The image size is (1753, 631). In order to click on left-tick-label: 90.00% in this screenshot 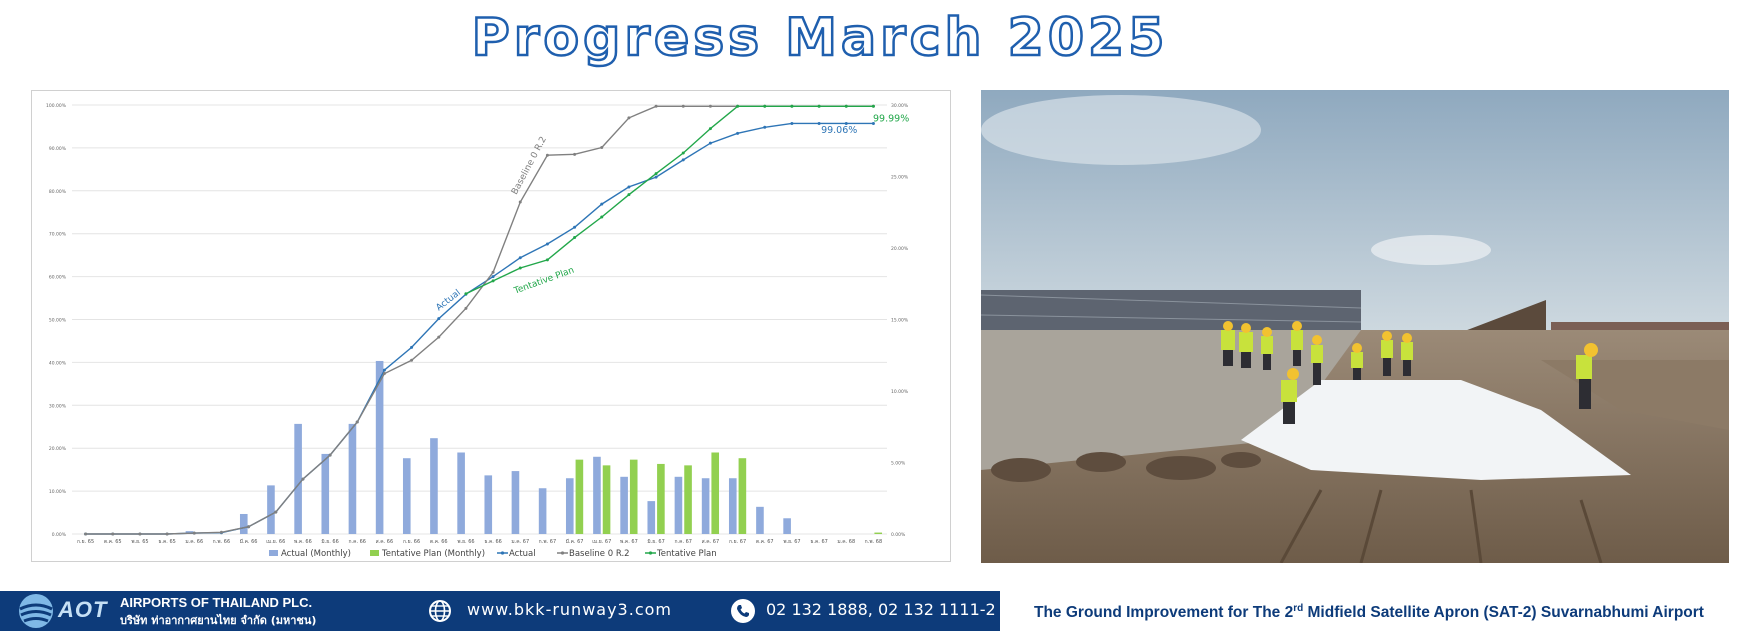, I will do `click(58, 149)`.